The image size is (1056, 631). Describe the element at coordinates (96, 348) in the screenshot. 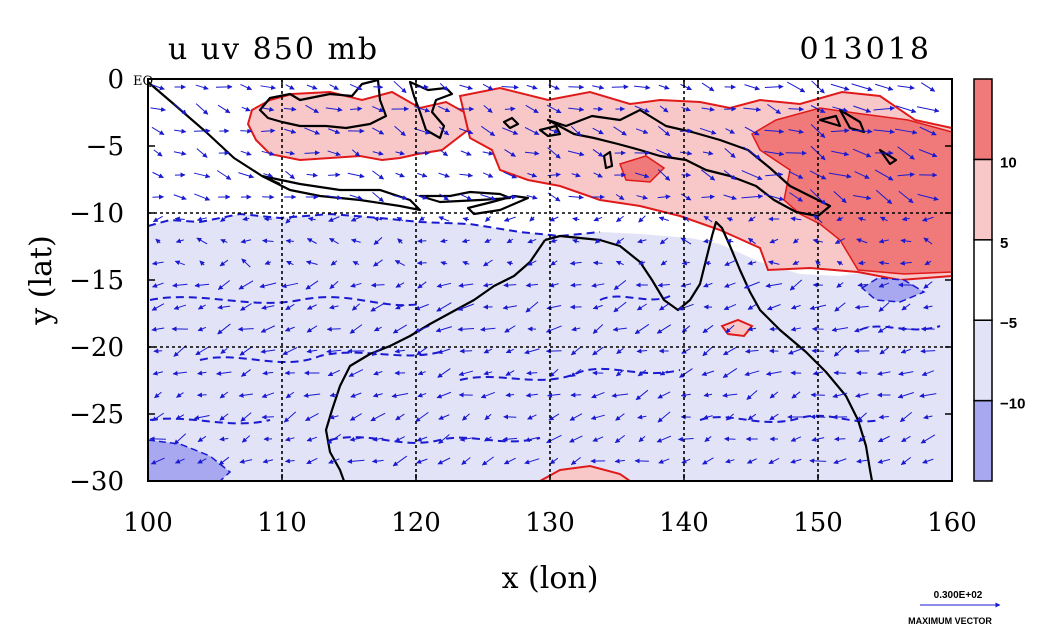

I see `y-tick-label: −20` at that location.